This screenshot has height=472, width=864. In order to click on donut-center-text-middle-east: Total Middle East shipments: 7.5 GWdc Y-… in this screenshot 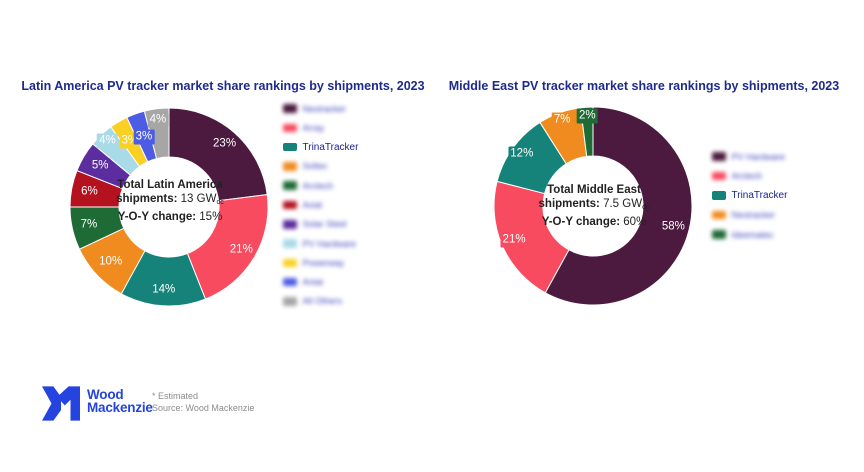, I will do `click(594, 206)`.